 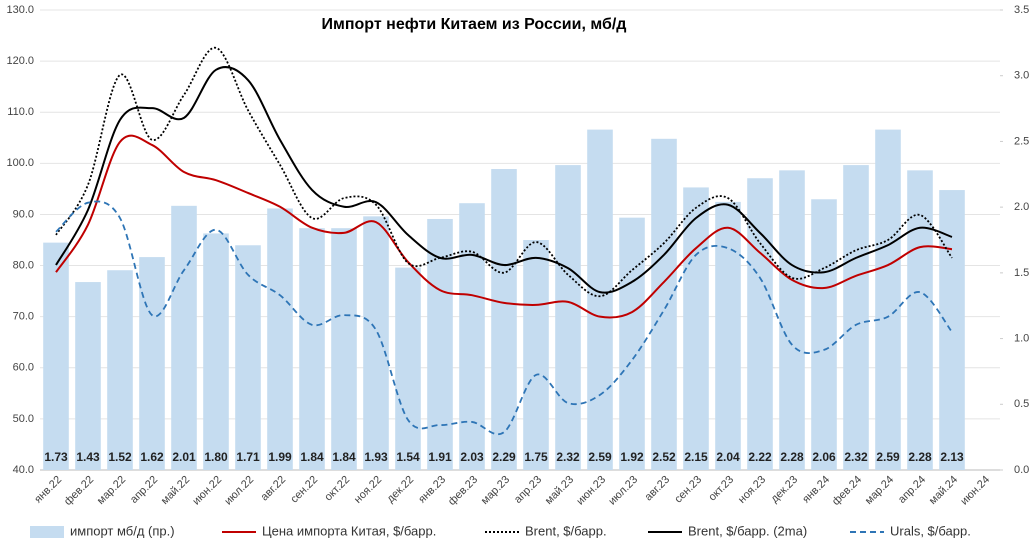 I want to click on x-tick-label: мар.23, so click(x=495, y=490).